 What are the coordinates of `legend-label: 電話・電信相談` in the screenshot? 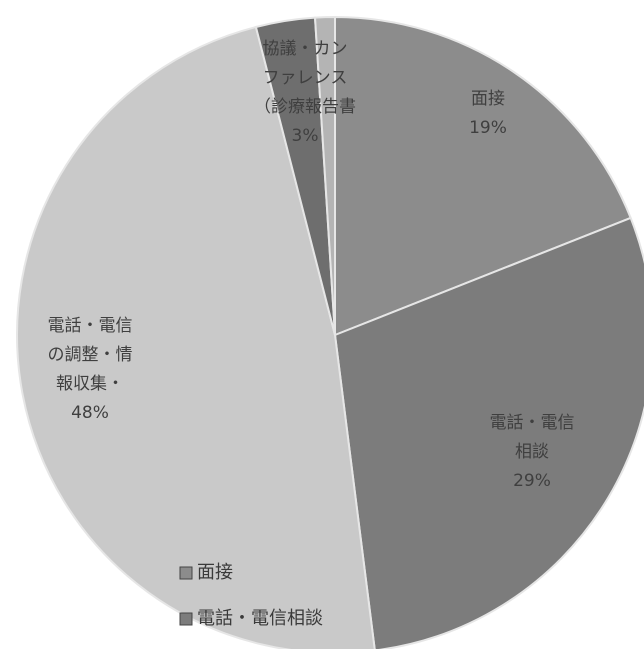 It's located at (260, 618).